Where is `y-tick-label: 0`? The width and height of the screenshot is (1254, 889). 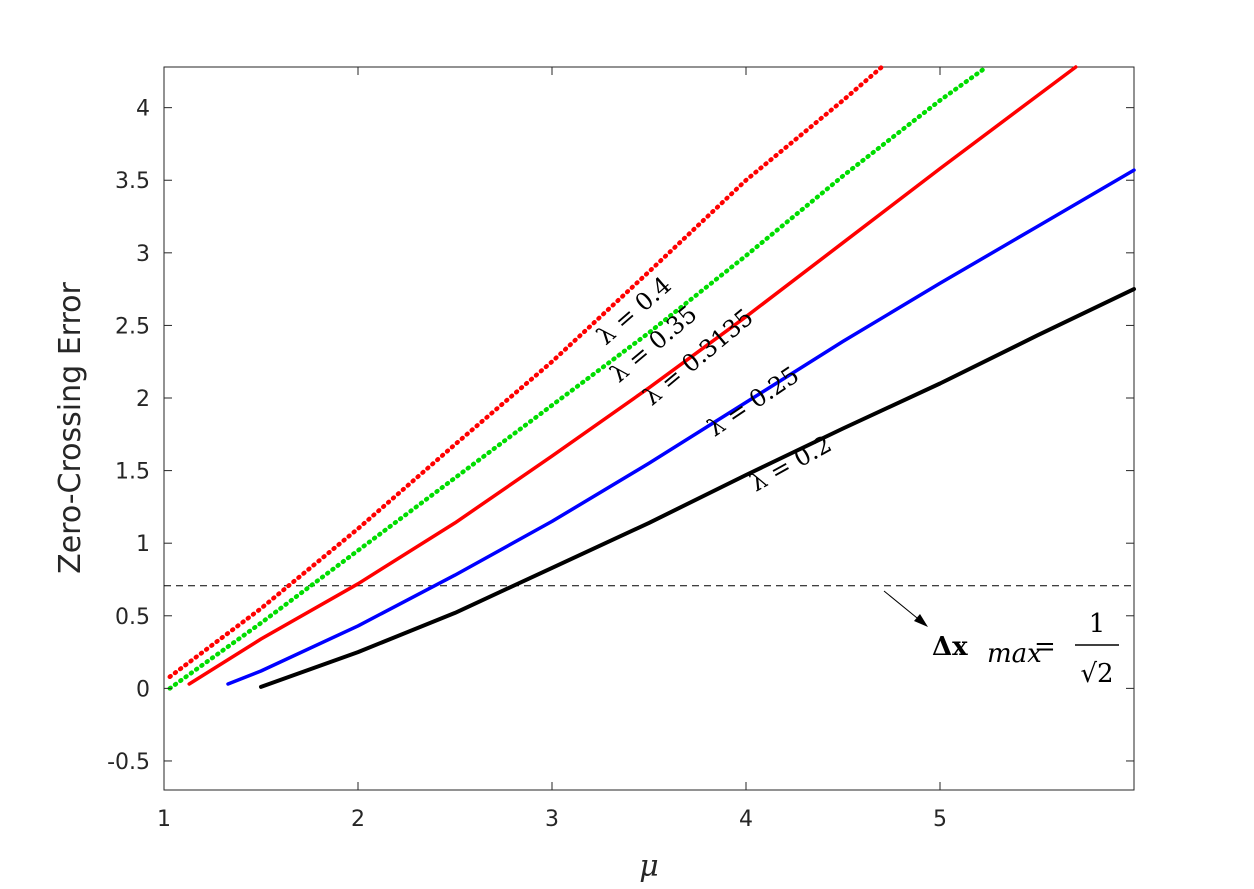
y-tick-label: 0 is located at coordinates (143, 689).